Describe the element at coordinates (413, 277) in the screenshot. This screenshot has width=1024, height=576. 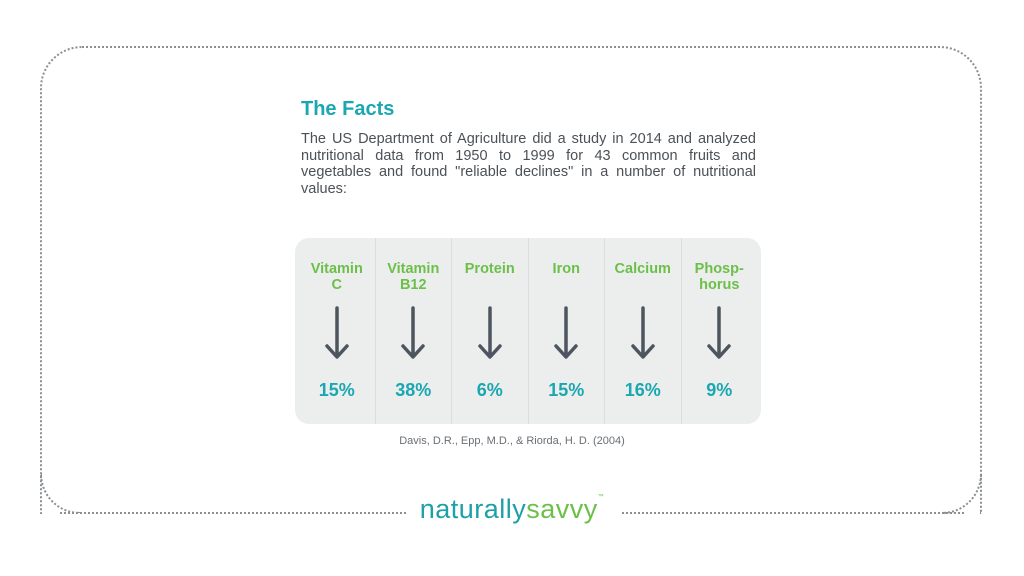
I see `nutrient-label: Vitamin B12` at that location.